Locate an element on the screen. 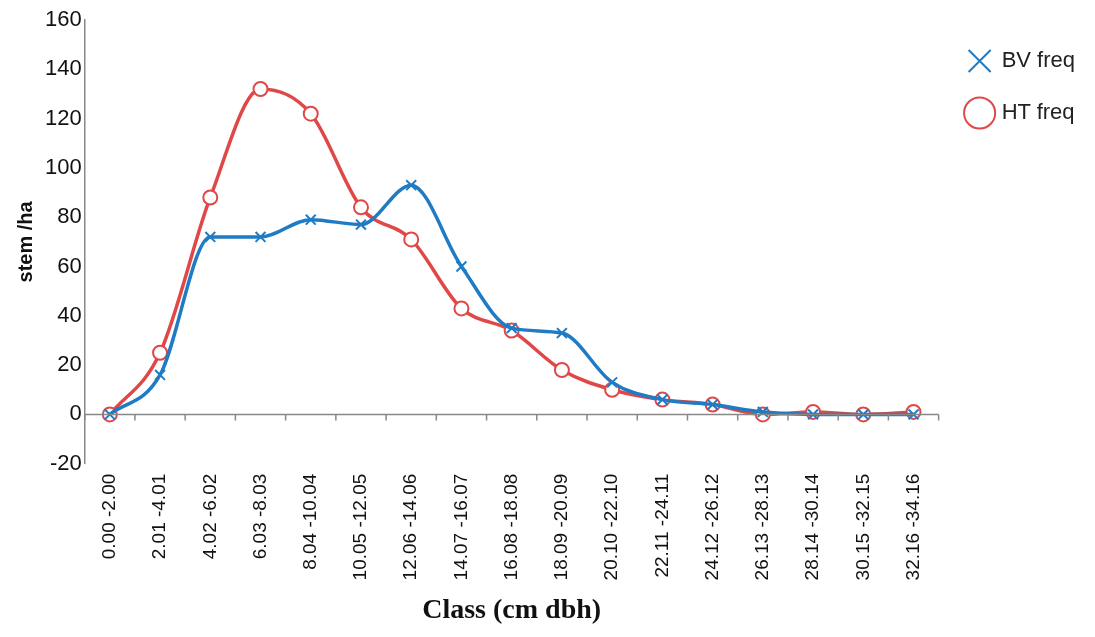 The image size is (1095, 637). x-tick-label: 4.02 -6.02 is located at coordinates (209, 516).